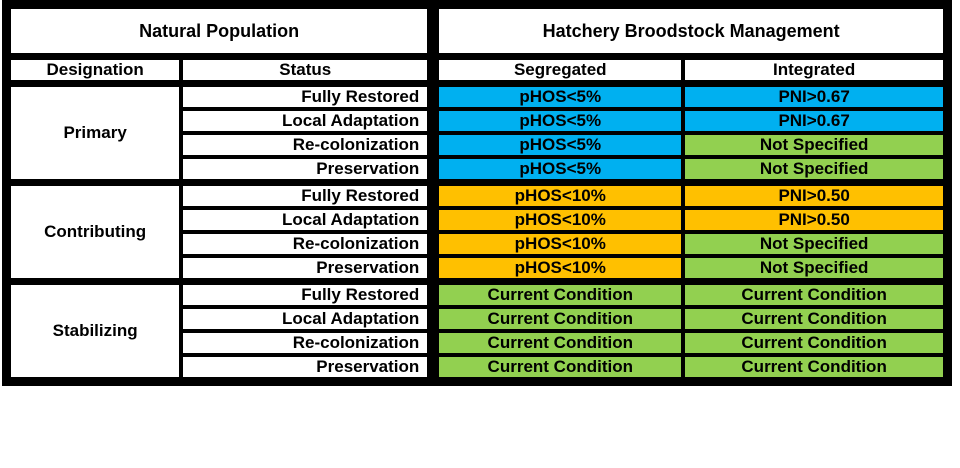 Image resolution: width=960 pixels, height=468 pixels. What do you see at coordinates (94, 331) in the screenshot?
I see `designation-cell-stabilizing: Stabilizing` at bounding box center [94, 331].